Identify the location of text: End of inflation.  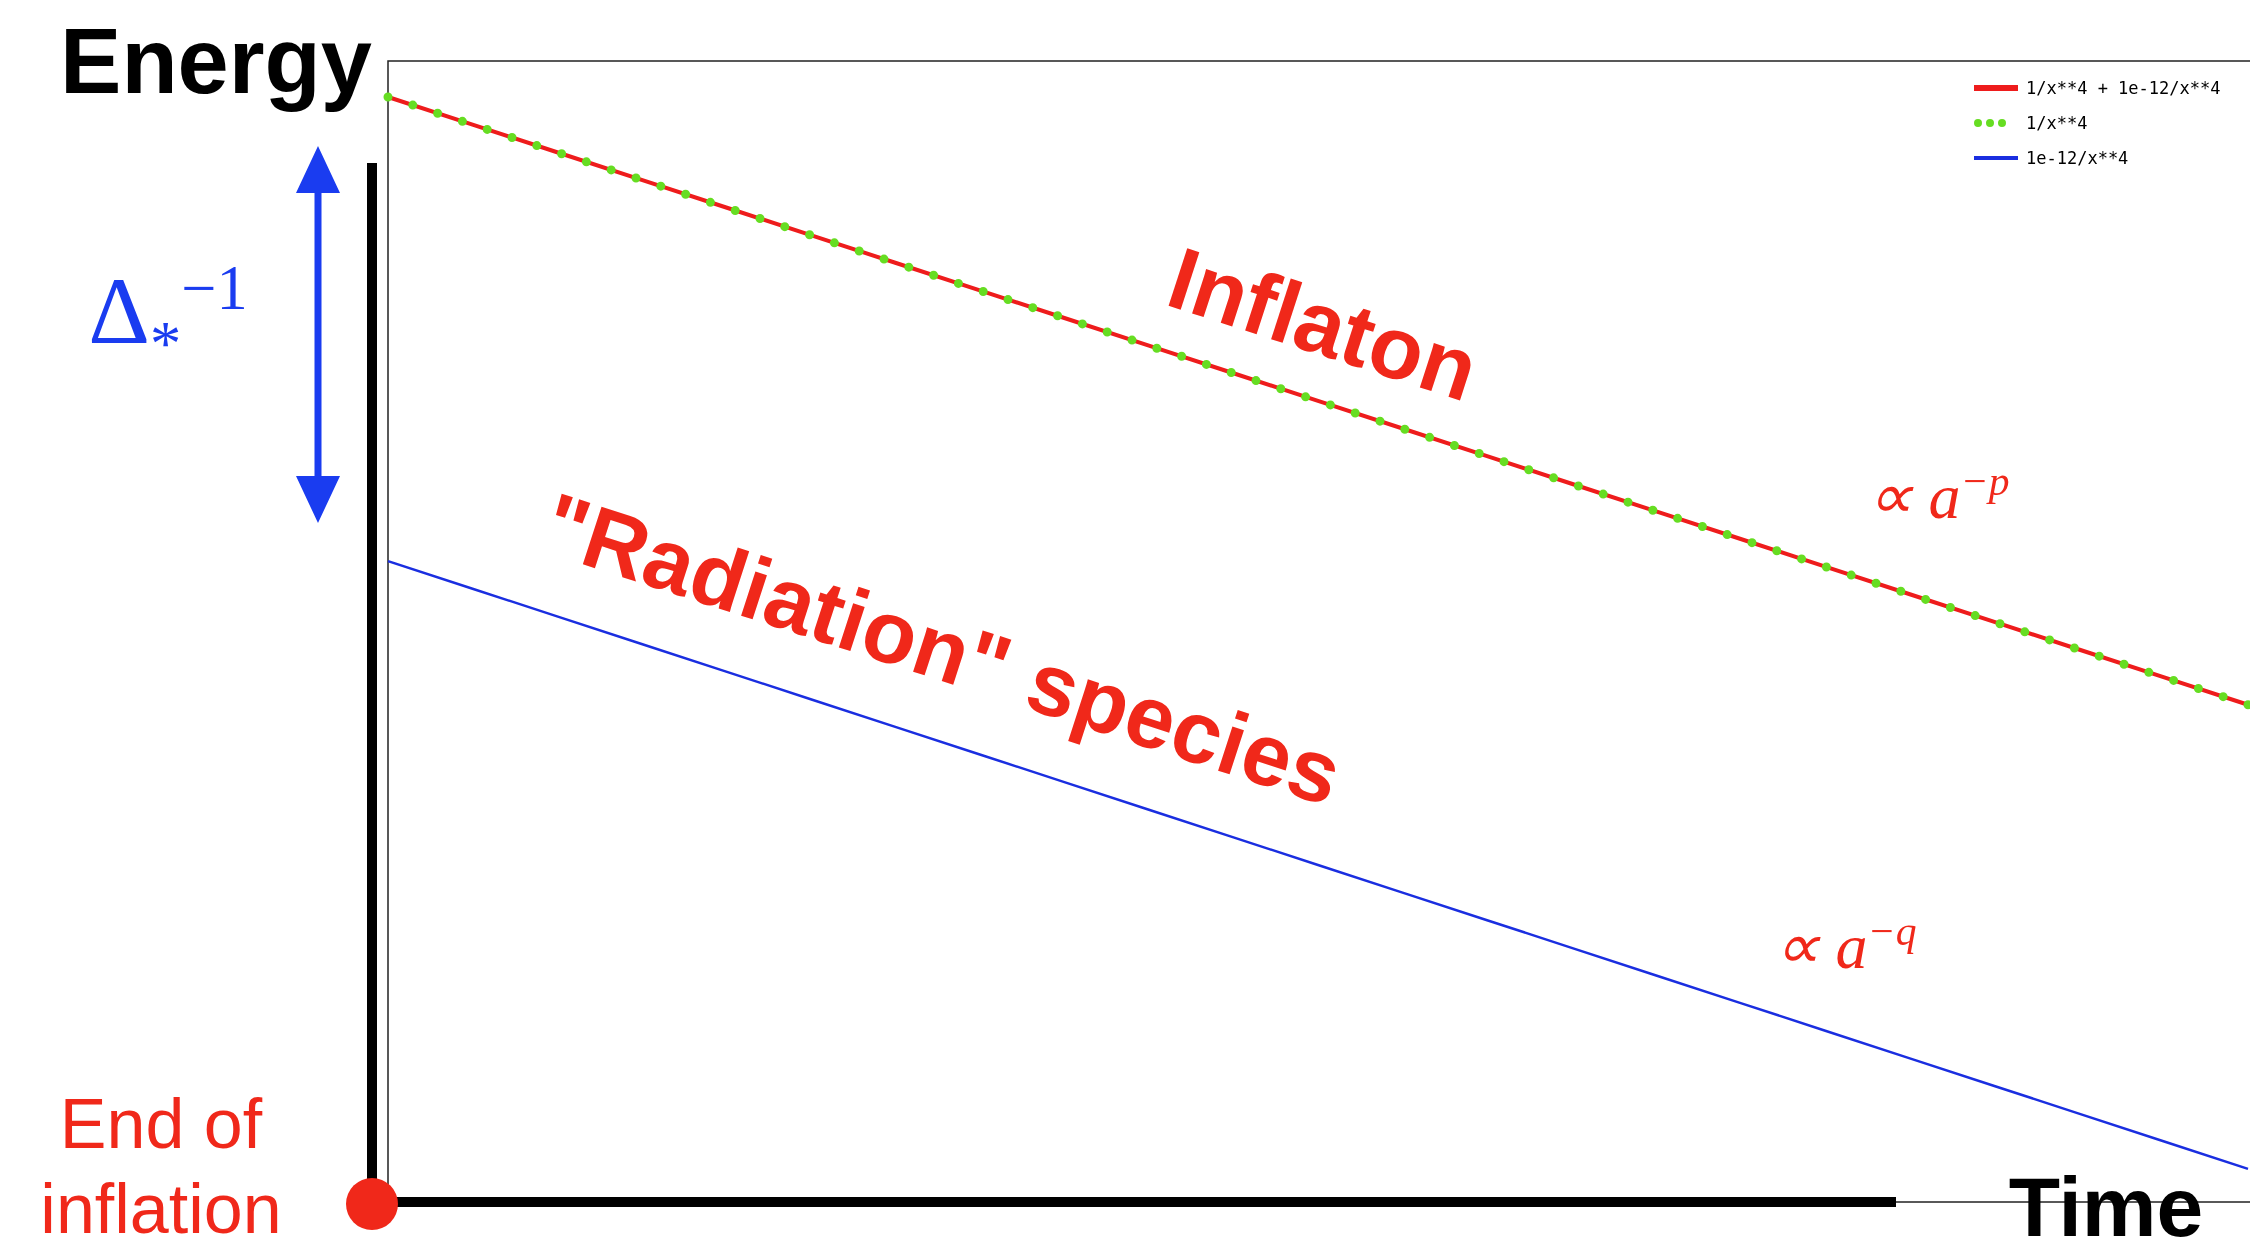
(161, 1164).